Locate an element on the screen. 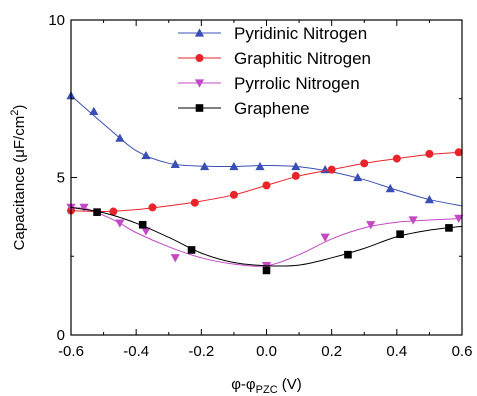 The width and height of the screenshot is (477, 396). y-axis-title: Capacitance (μF/cm2) is located at coordinates (18, 178).